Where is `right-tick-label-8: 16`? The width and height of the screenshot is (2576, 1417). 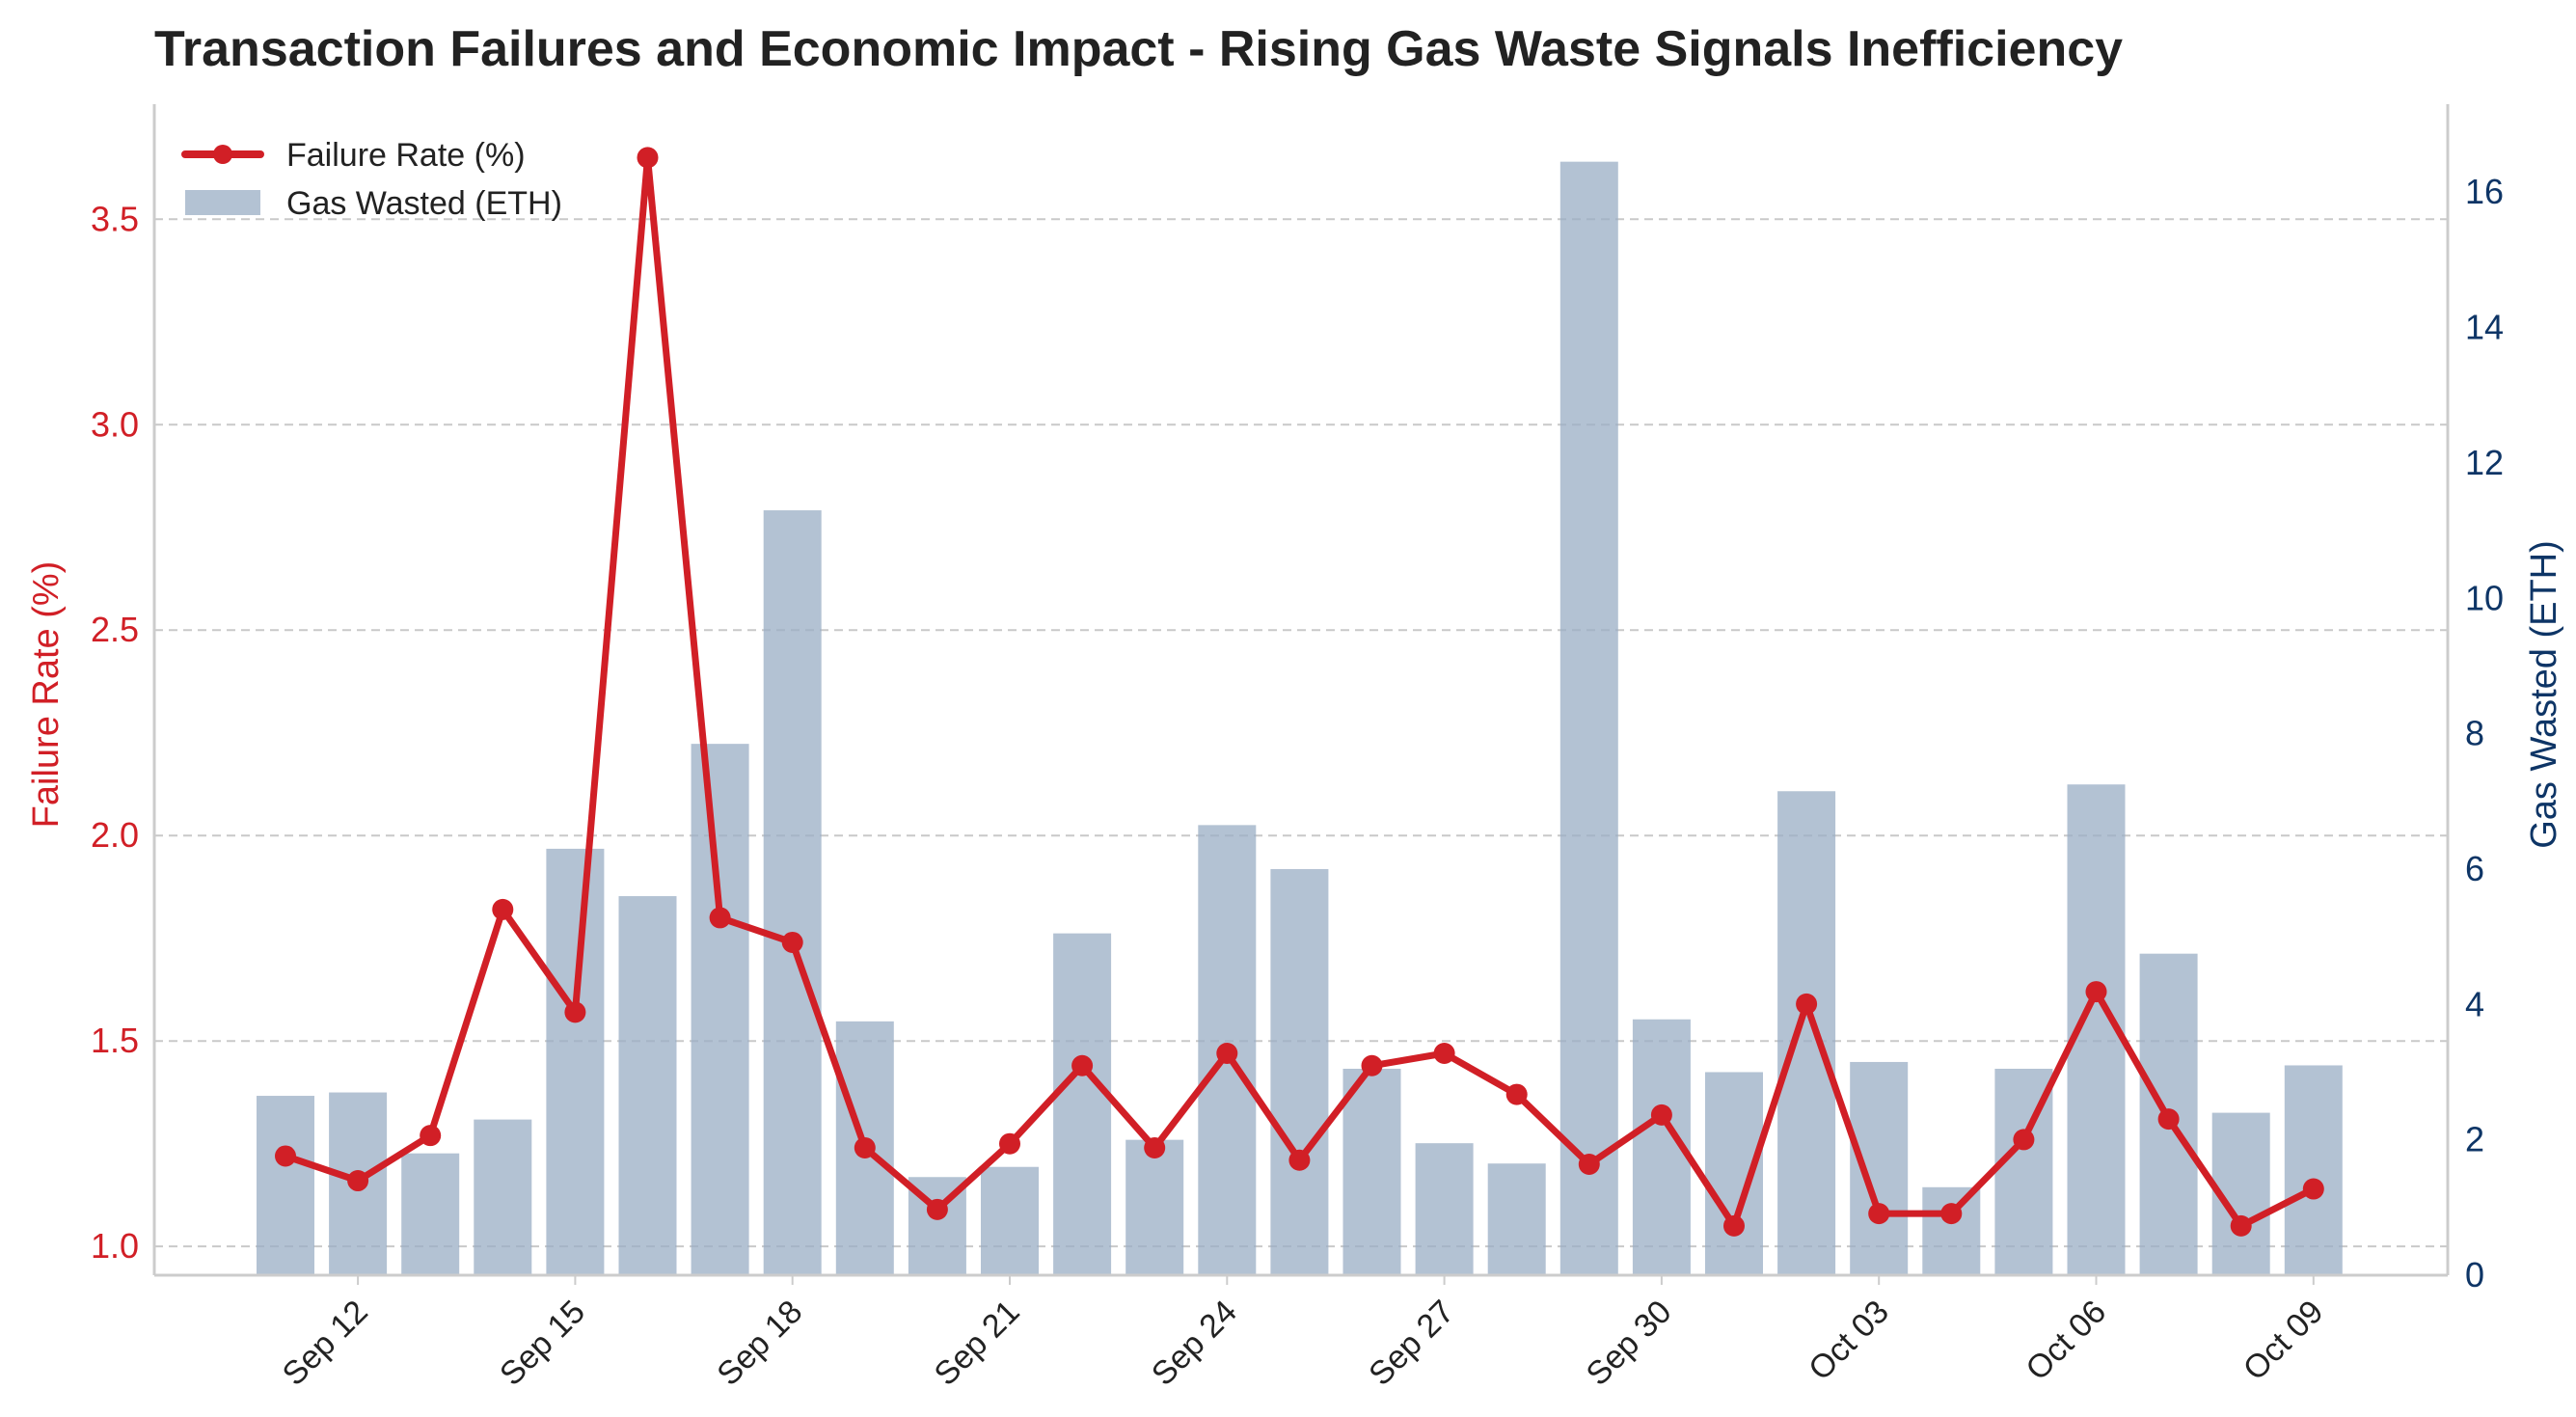
right-tick-label-8: 16 is located at coordinates (2484, 191).